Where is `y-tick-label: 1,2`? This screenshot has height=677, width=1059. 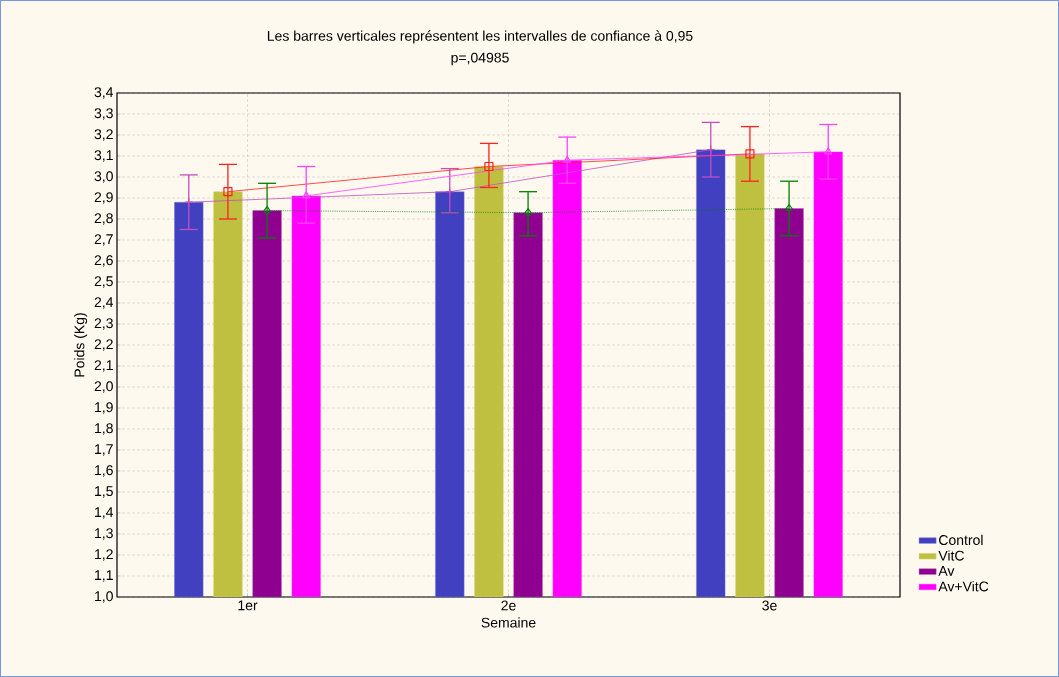 y-tick-label: 1,2 is located at coordinates (104, 555).